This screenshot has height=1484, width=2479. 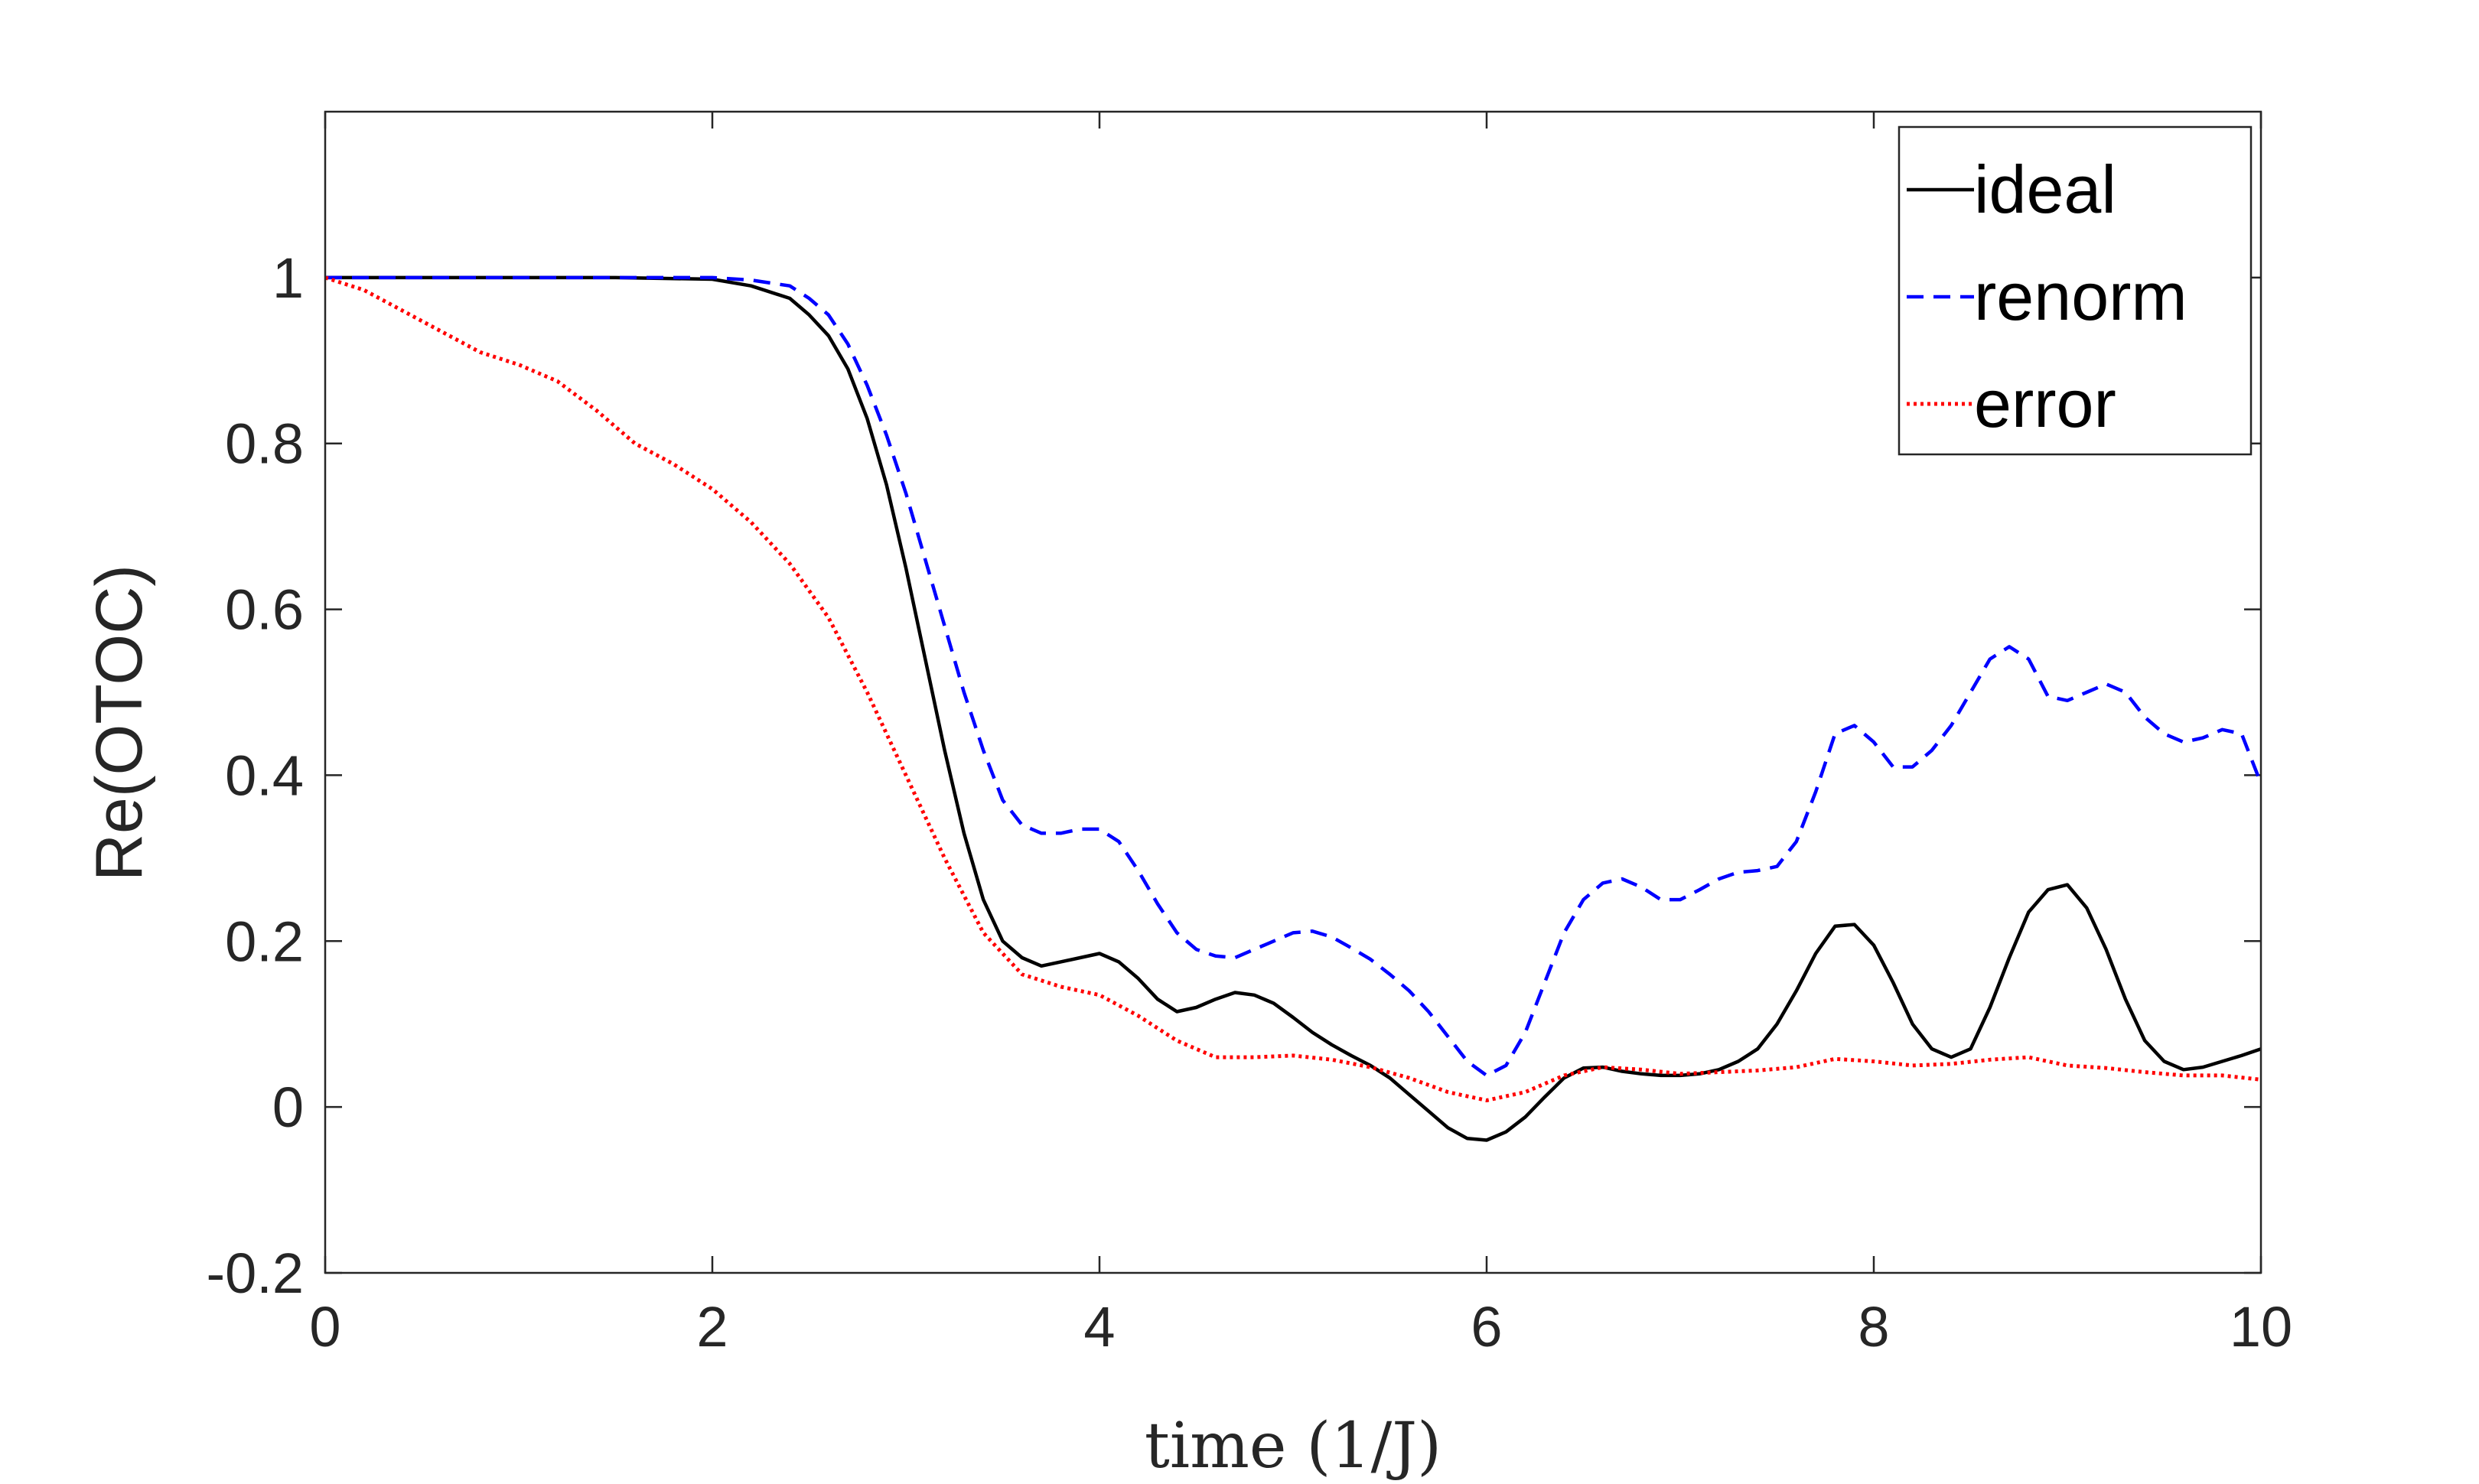 I want to click on legend-item-ideal: ideal, so click(x=2012, y=189).